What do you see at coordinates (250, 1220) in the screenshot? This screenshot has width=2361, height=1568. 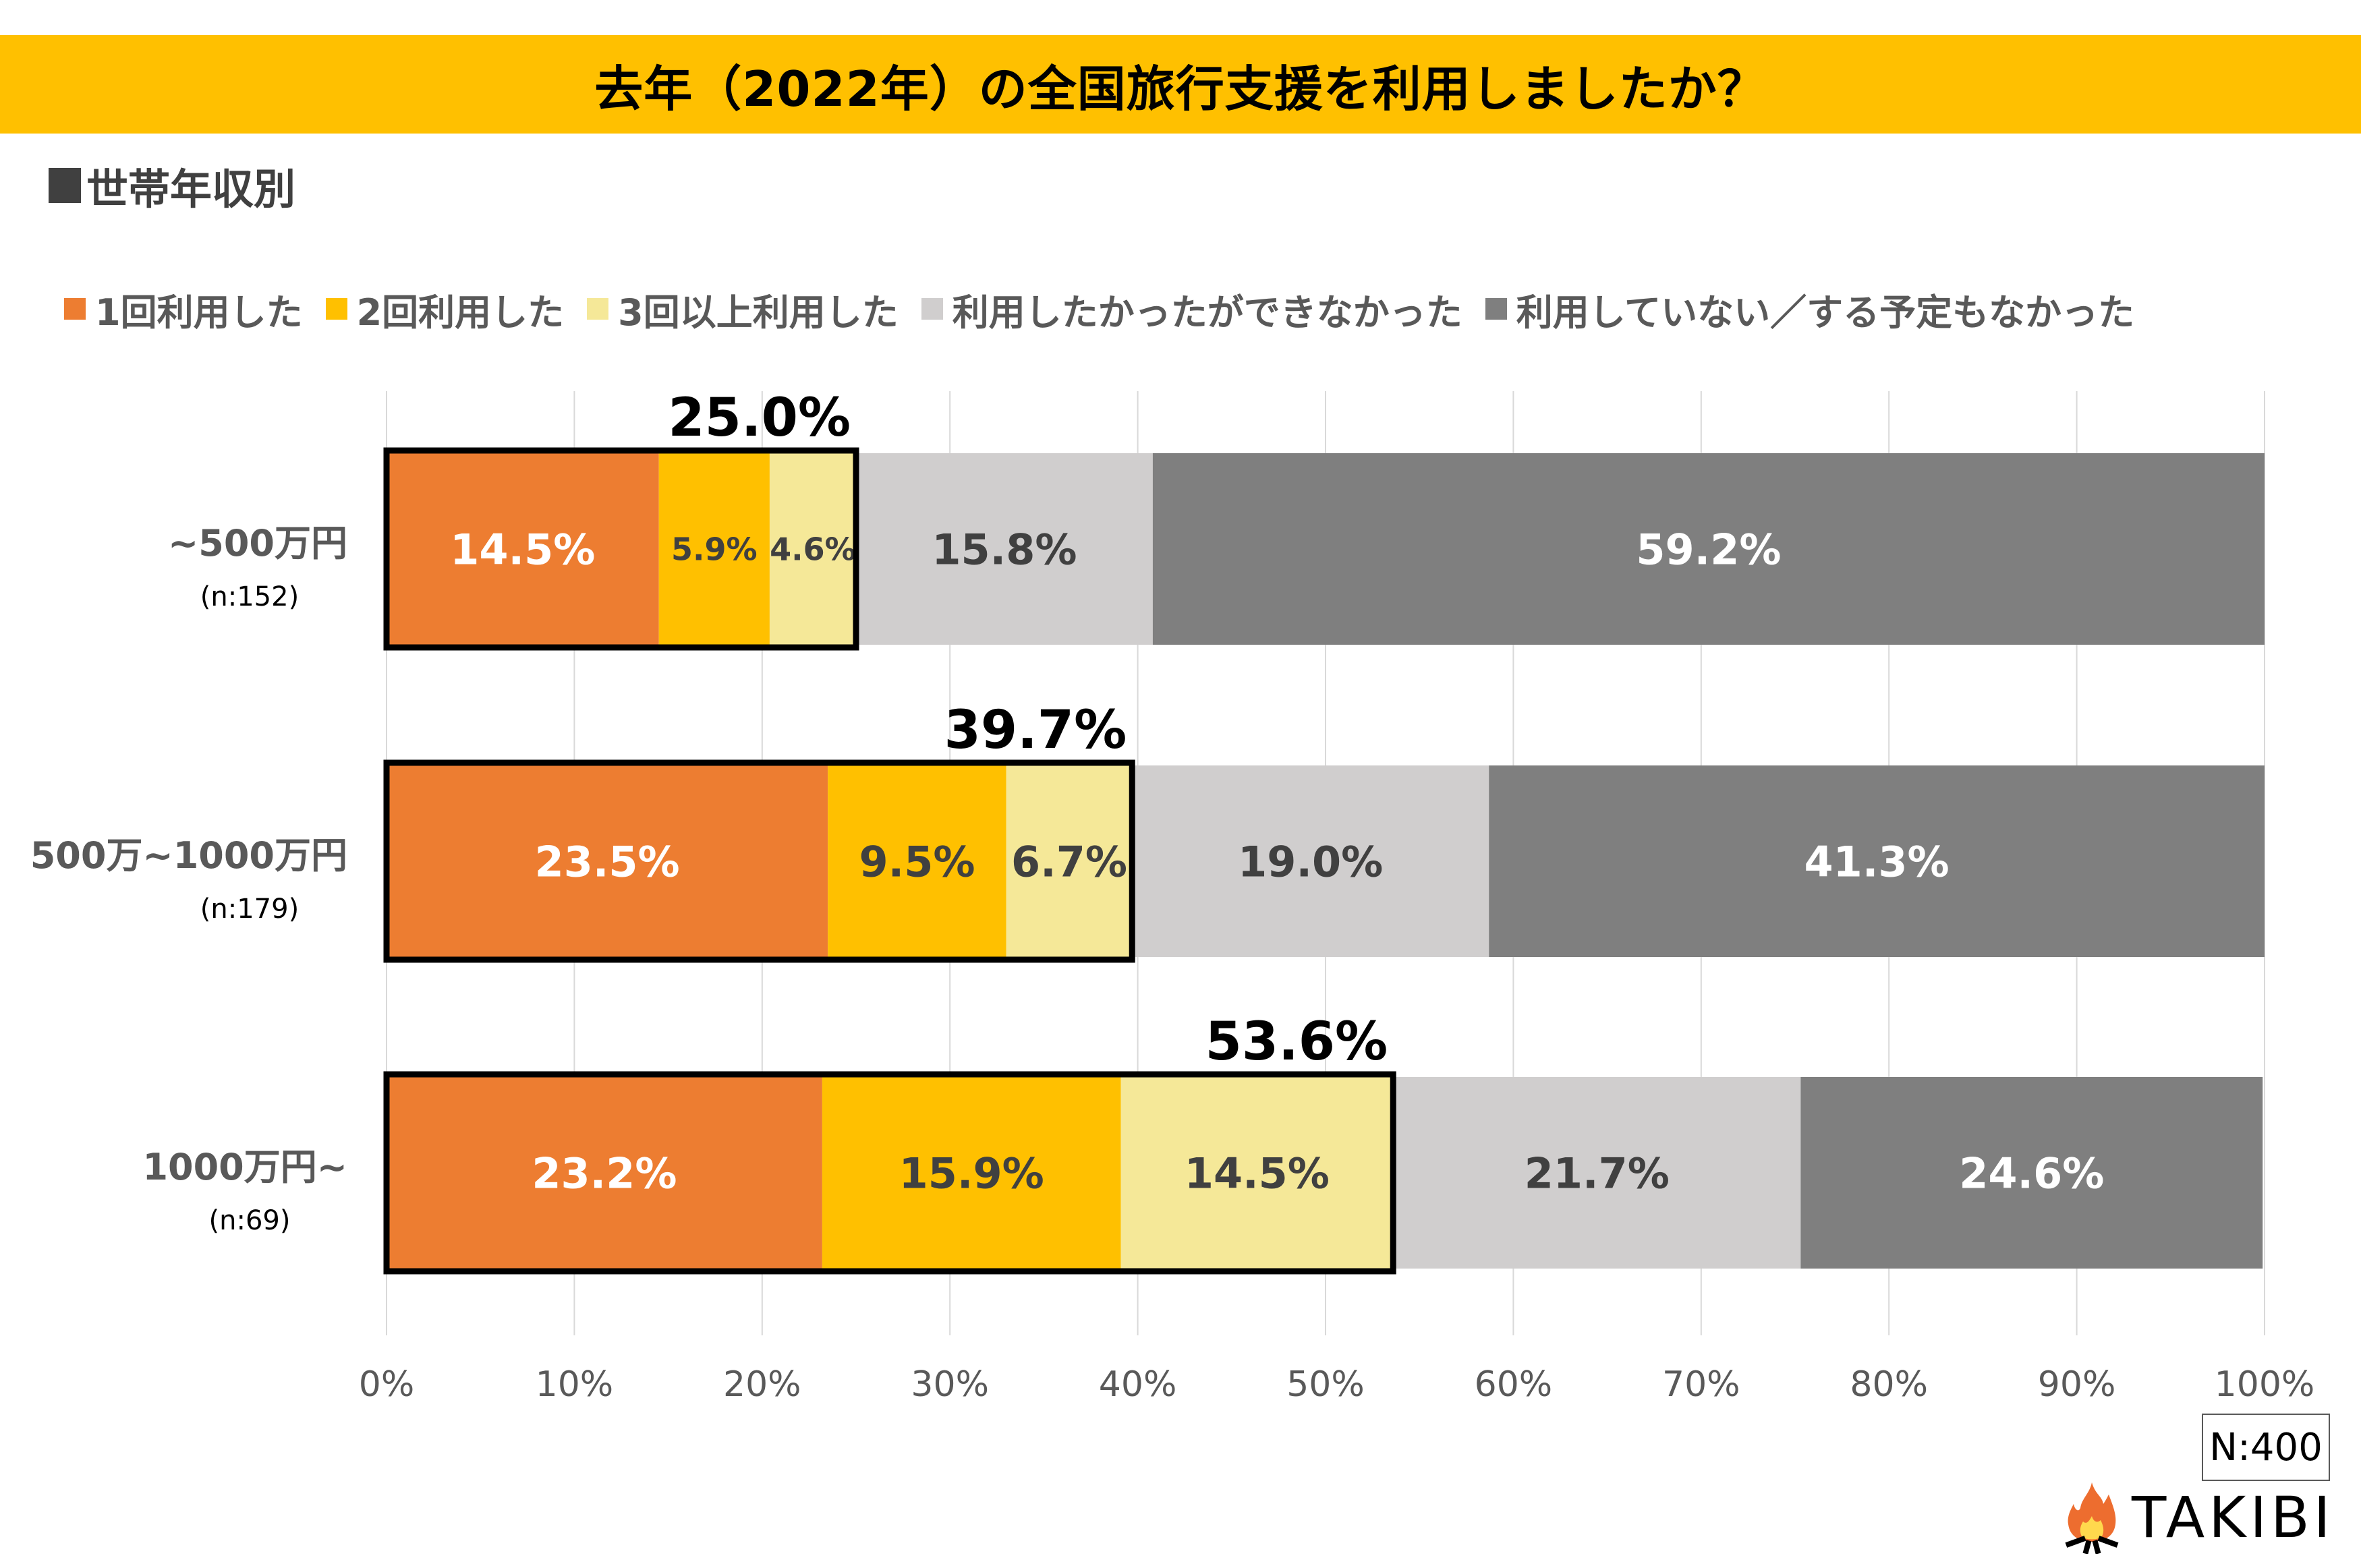 I see `y-category-n-label: (n:69)` at bounding box center [250, 1220].